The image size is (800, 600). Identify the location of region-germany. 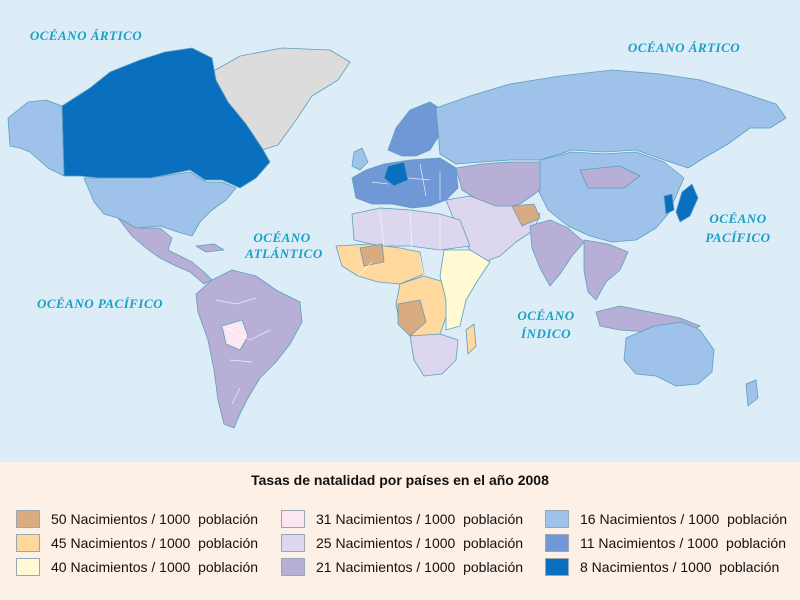
(396, 174).